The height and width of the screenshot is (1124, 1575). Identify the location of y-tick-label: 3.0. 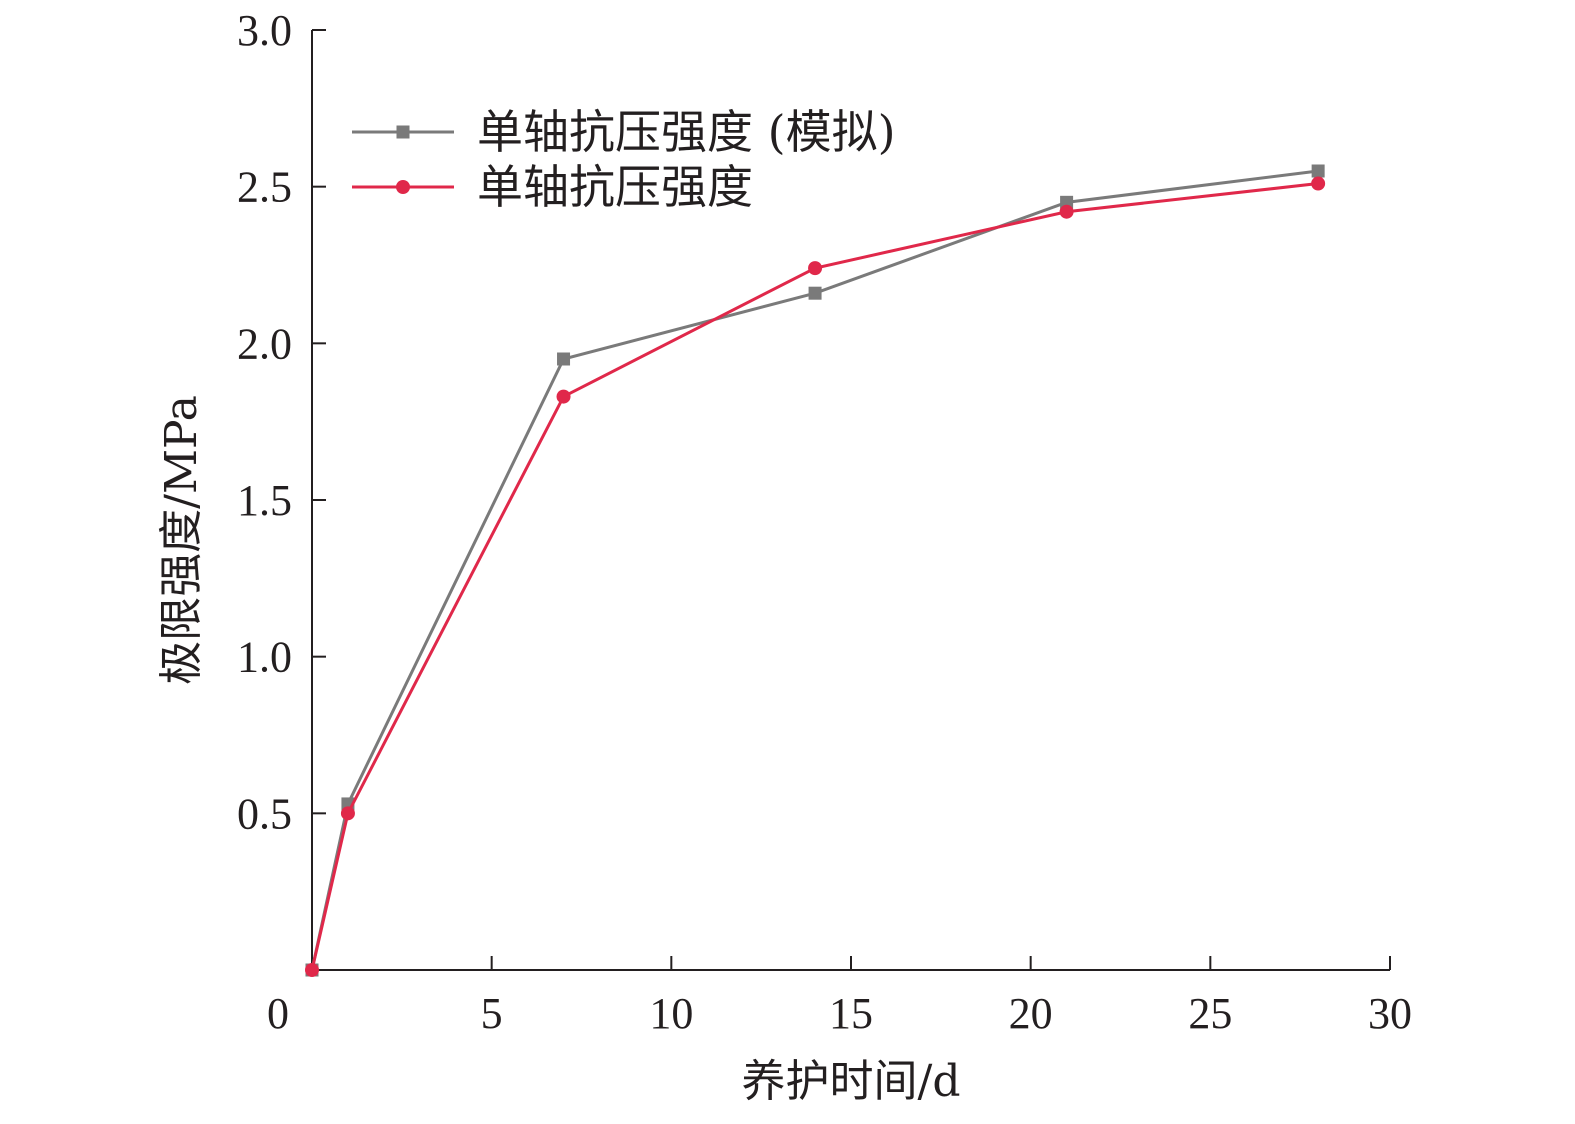
(264, 30).